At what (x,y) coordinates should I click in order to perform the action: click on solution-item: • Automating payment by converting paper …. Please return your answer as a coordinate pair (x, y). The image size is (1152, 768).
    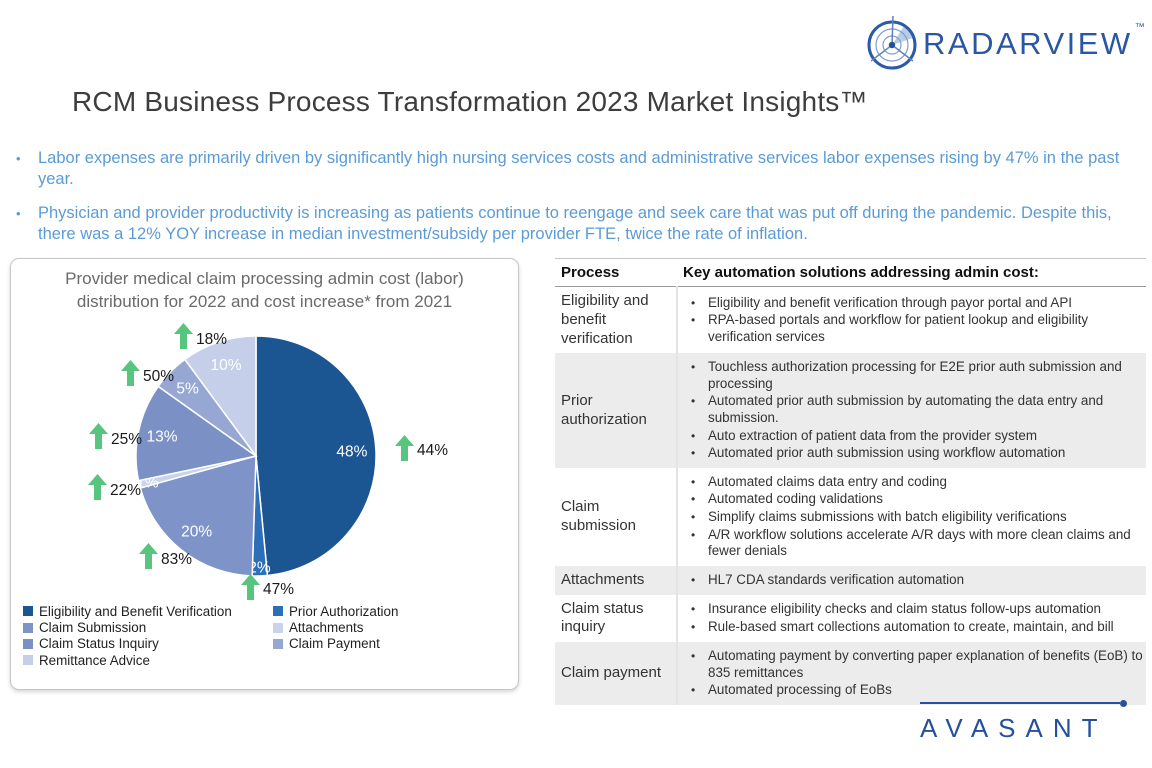
    Looking at the image, I should click on (912, 664).